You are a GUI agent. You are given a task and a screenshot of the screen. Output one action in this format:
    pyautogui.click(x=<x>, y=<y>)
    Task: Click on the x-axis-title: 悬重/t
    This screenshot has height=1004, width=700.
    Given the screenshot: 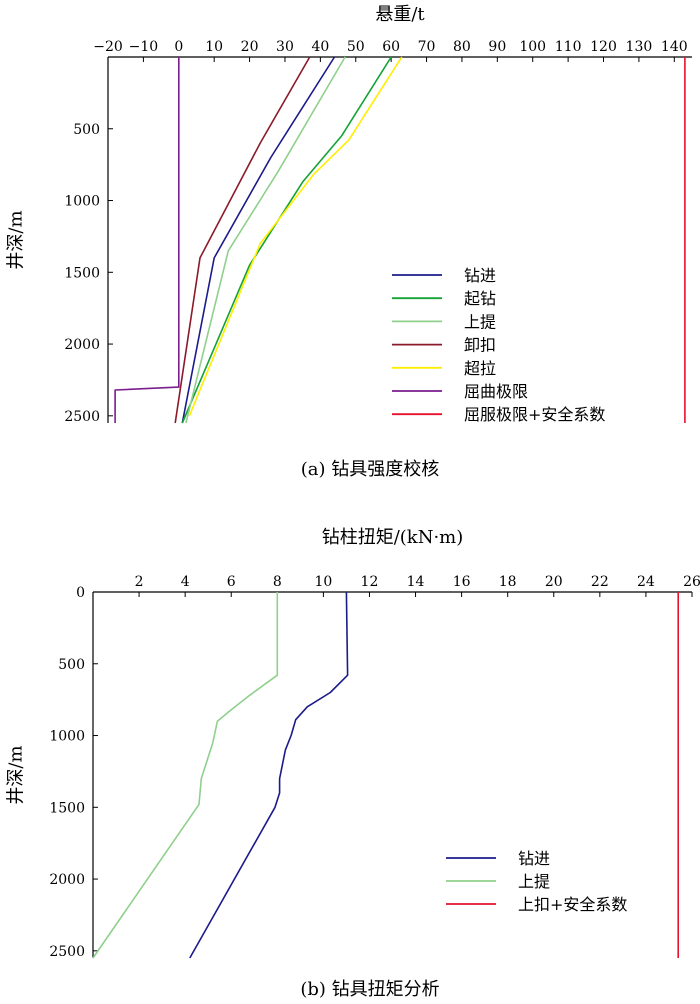 What is the action you would take?
    pyautogui.click(x=400, y=14)
    